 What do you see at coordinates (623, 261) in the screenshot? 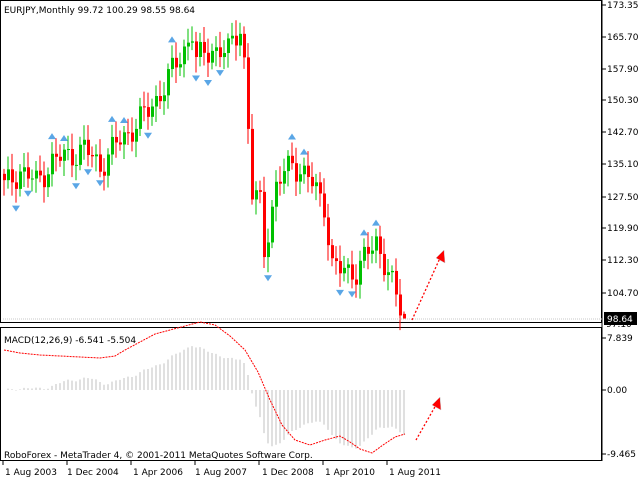
I see `price-tick-label: 112.30` at bounding box center [623, 261].